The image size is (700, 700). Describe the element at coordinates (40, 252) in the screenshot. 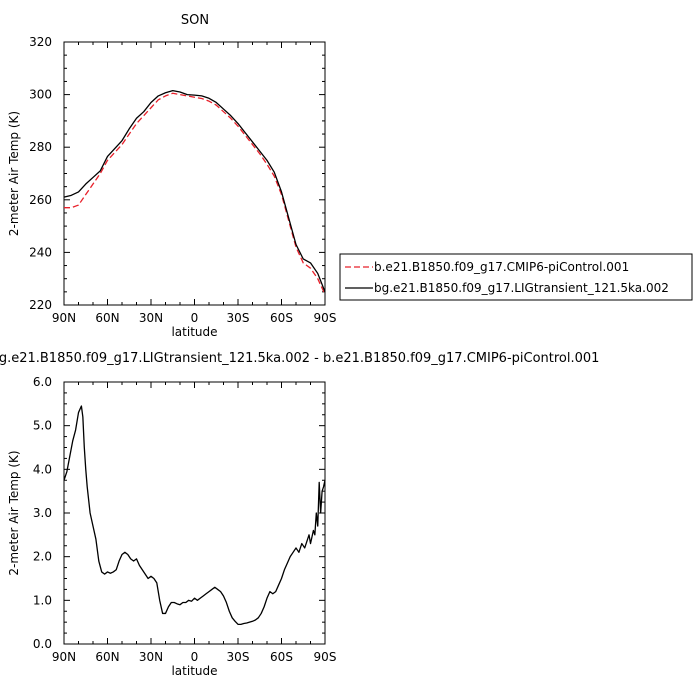

I see `y-tick-label: 240` at that location.